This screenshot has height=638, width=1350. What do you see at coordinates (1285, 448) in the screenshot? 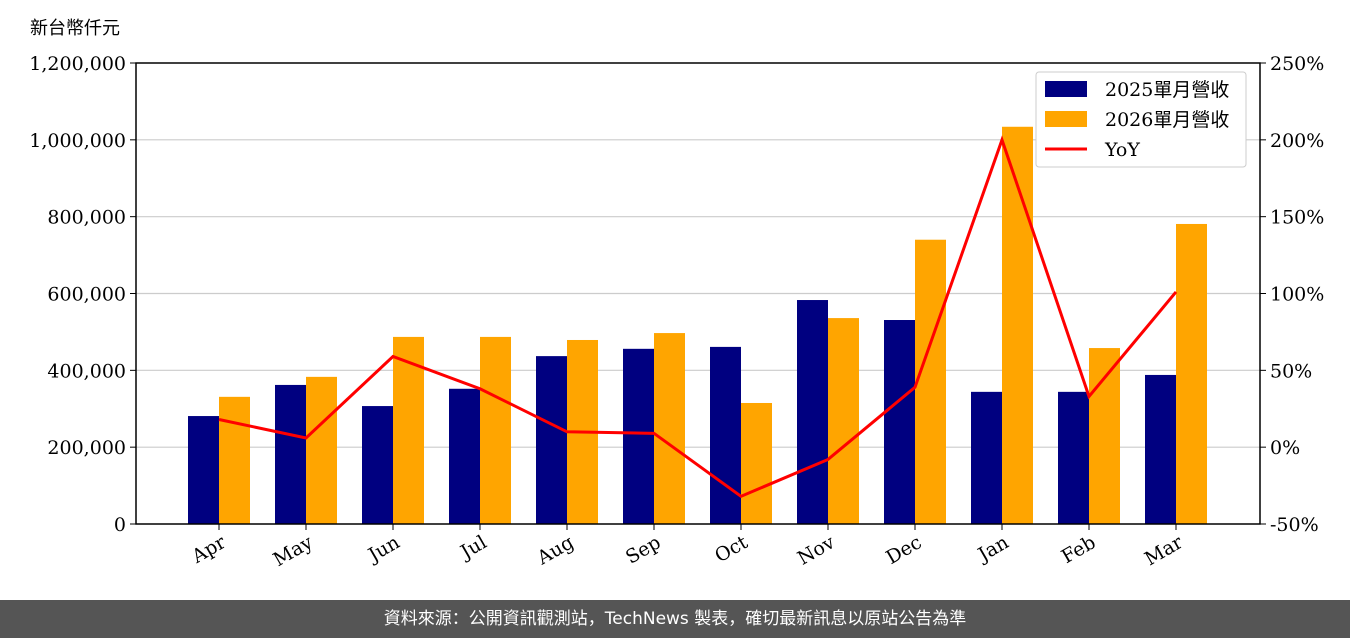
I see `right-tick-label: 0%` at bounding box center [1285, 448].